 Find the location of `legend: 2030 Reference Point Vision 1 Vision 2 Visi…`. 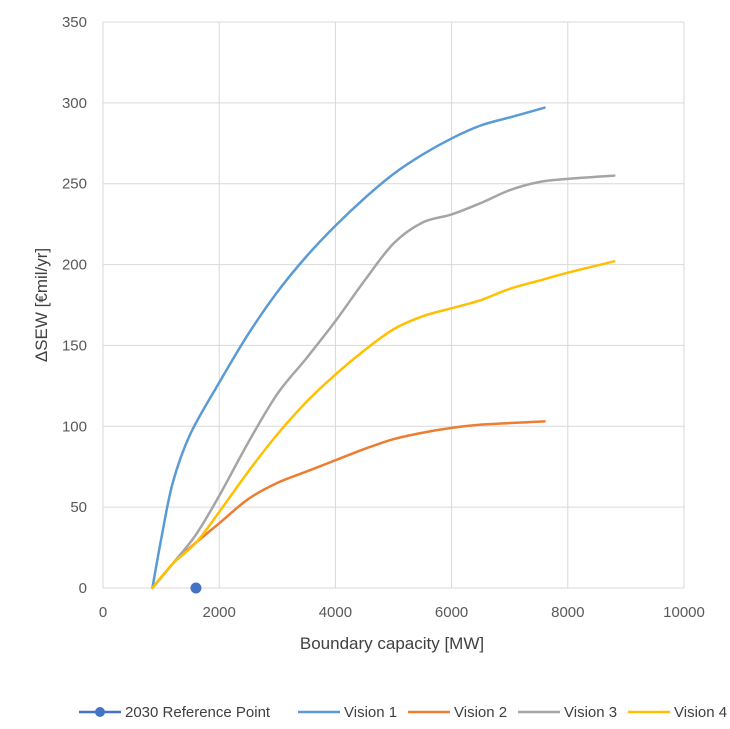

legend: 2030 Reference Point Vision 1 Vision 2 Visi… is located at coordinates (403, 712).